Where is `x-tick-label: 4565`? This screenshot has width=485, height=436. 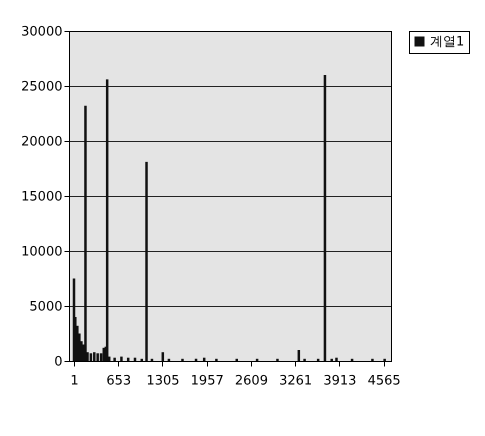 x-tick-label: 4565 is located at coordinates (384, 381).